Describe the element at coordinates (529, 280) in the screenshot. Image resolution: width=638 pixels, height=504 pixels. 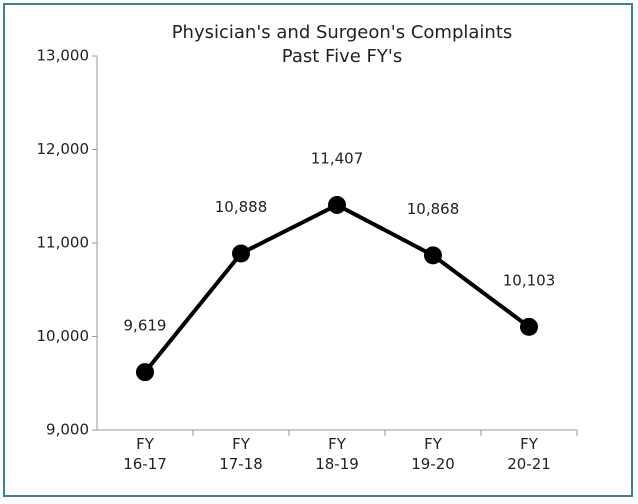
I see `data-label: 10,103` at that location.